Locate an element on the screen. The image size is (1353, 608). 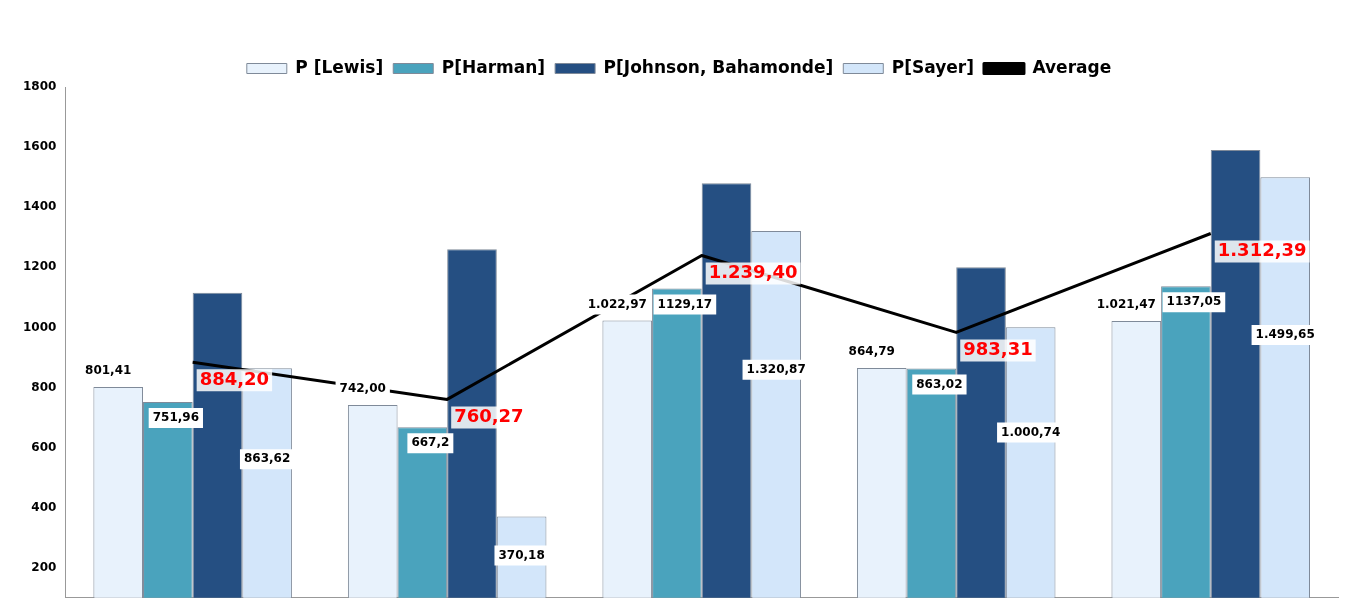
data-label: 1.022,97 is located at coordinates (617, 303).